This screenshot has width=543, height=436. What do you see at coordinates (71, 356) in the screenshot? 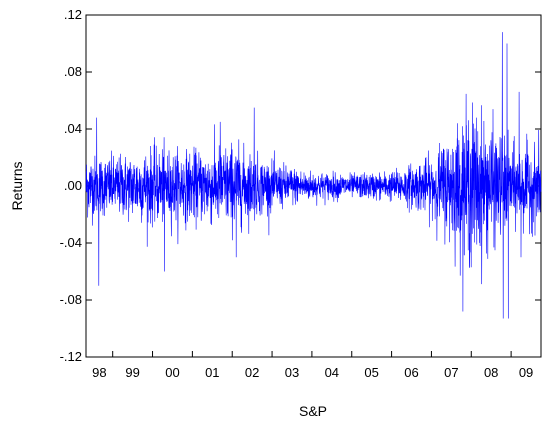
I see `y-tick-label: -.12` at bounding box center [71, 356].